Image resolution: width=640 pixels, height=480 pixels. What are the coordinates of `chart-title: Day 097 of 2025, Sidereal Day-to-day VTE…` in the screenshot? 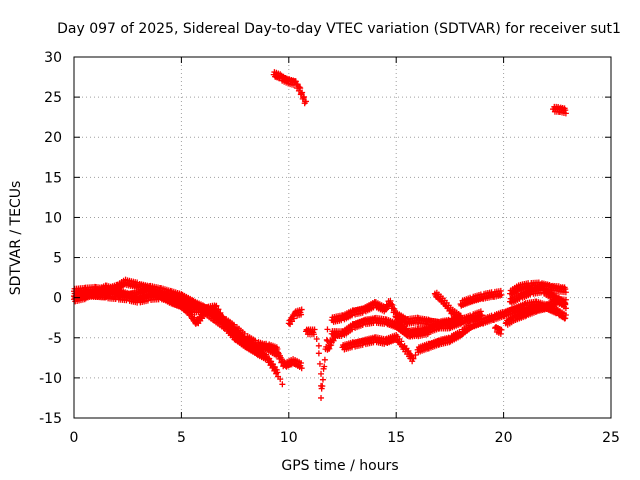 It's located at (339, 29).